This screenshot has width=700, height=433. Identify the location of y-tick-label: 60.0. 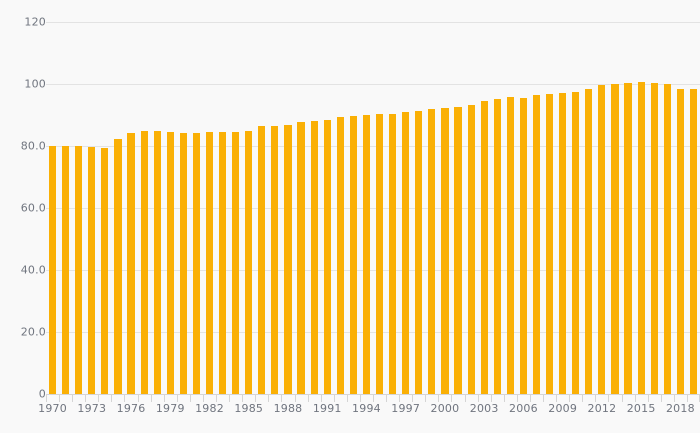
(33, 208).